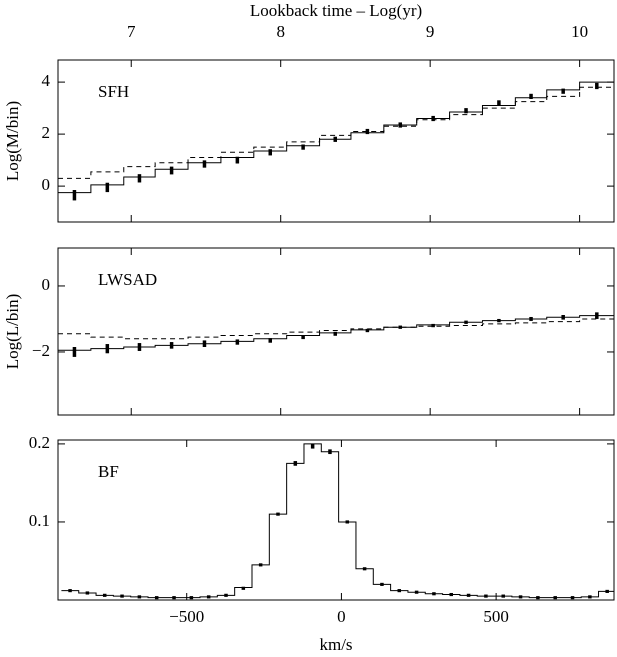  Describe the element at coordinates (127, 279) in the screenshot. I see `panel-label: LWSAD` at that location.